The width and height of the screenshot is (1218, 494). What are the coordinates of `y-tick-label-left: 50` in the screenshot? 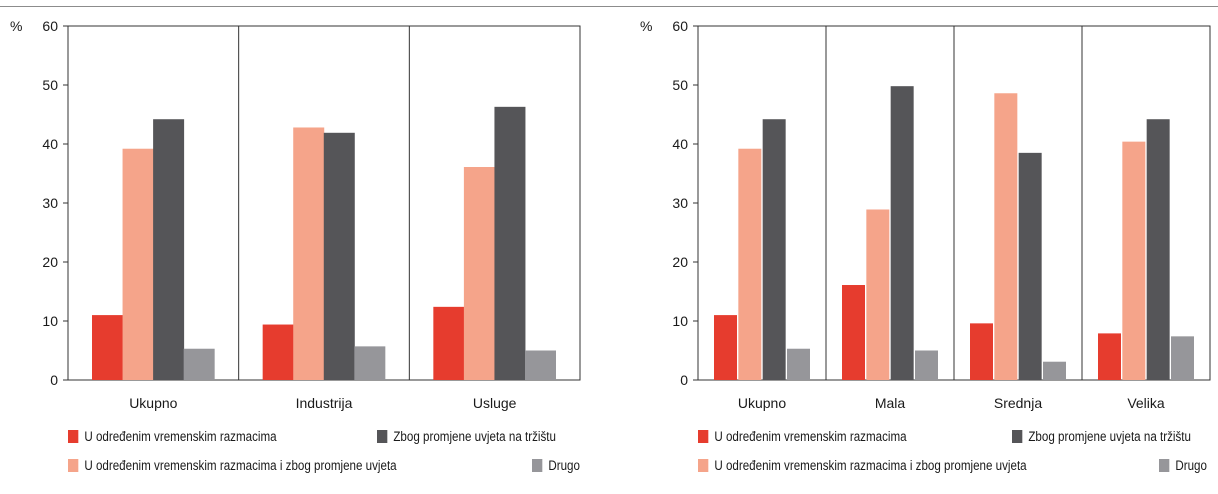 It's located at (50, 85).